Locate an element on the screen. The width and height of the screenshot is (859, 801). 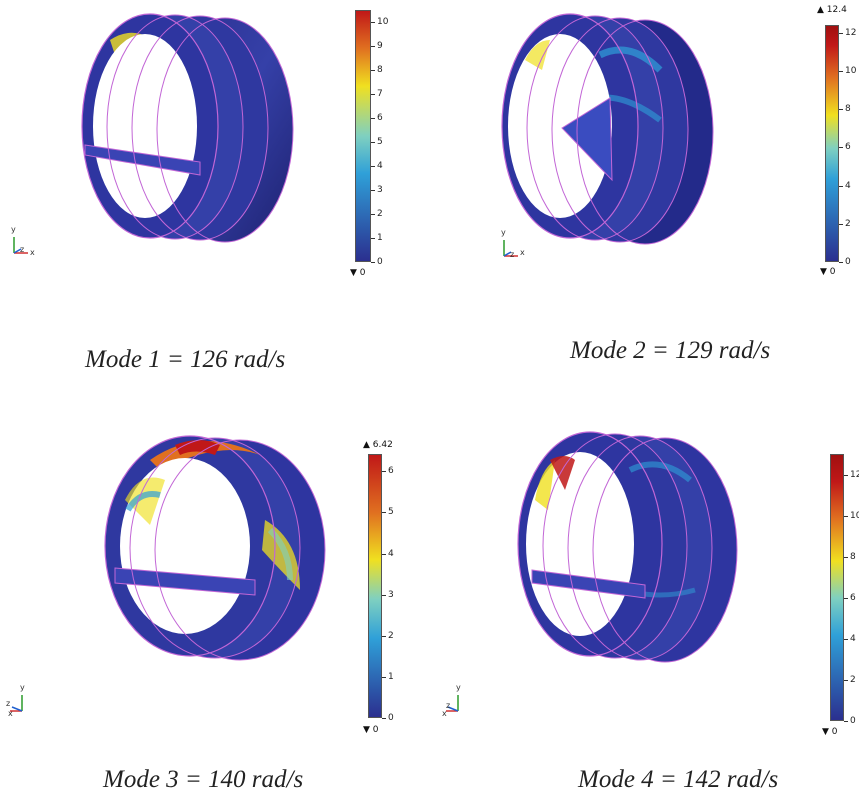
mode-1-caption: Mode 1 = 126 rad/s is located at coordinates (185, 359).